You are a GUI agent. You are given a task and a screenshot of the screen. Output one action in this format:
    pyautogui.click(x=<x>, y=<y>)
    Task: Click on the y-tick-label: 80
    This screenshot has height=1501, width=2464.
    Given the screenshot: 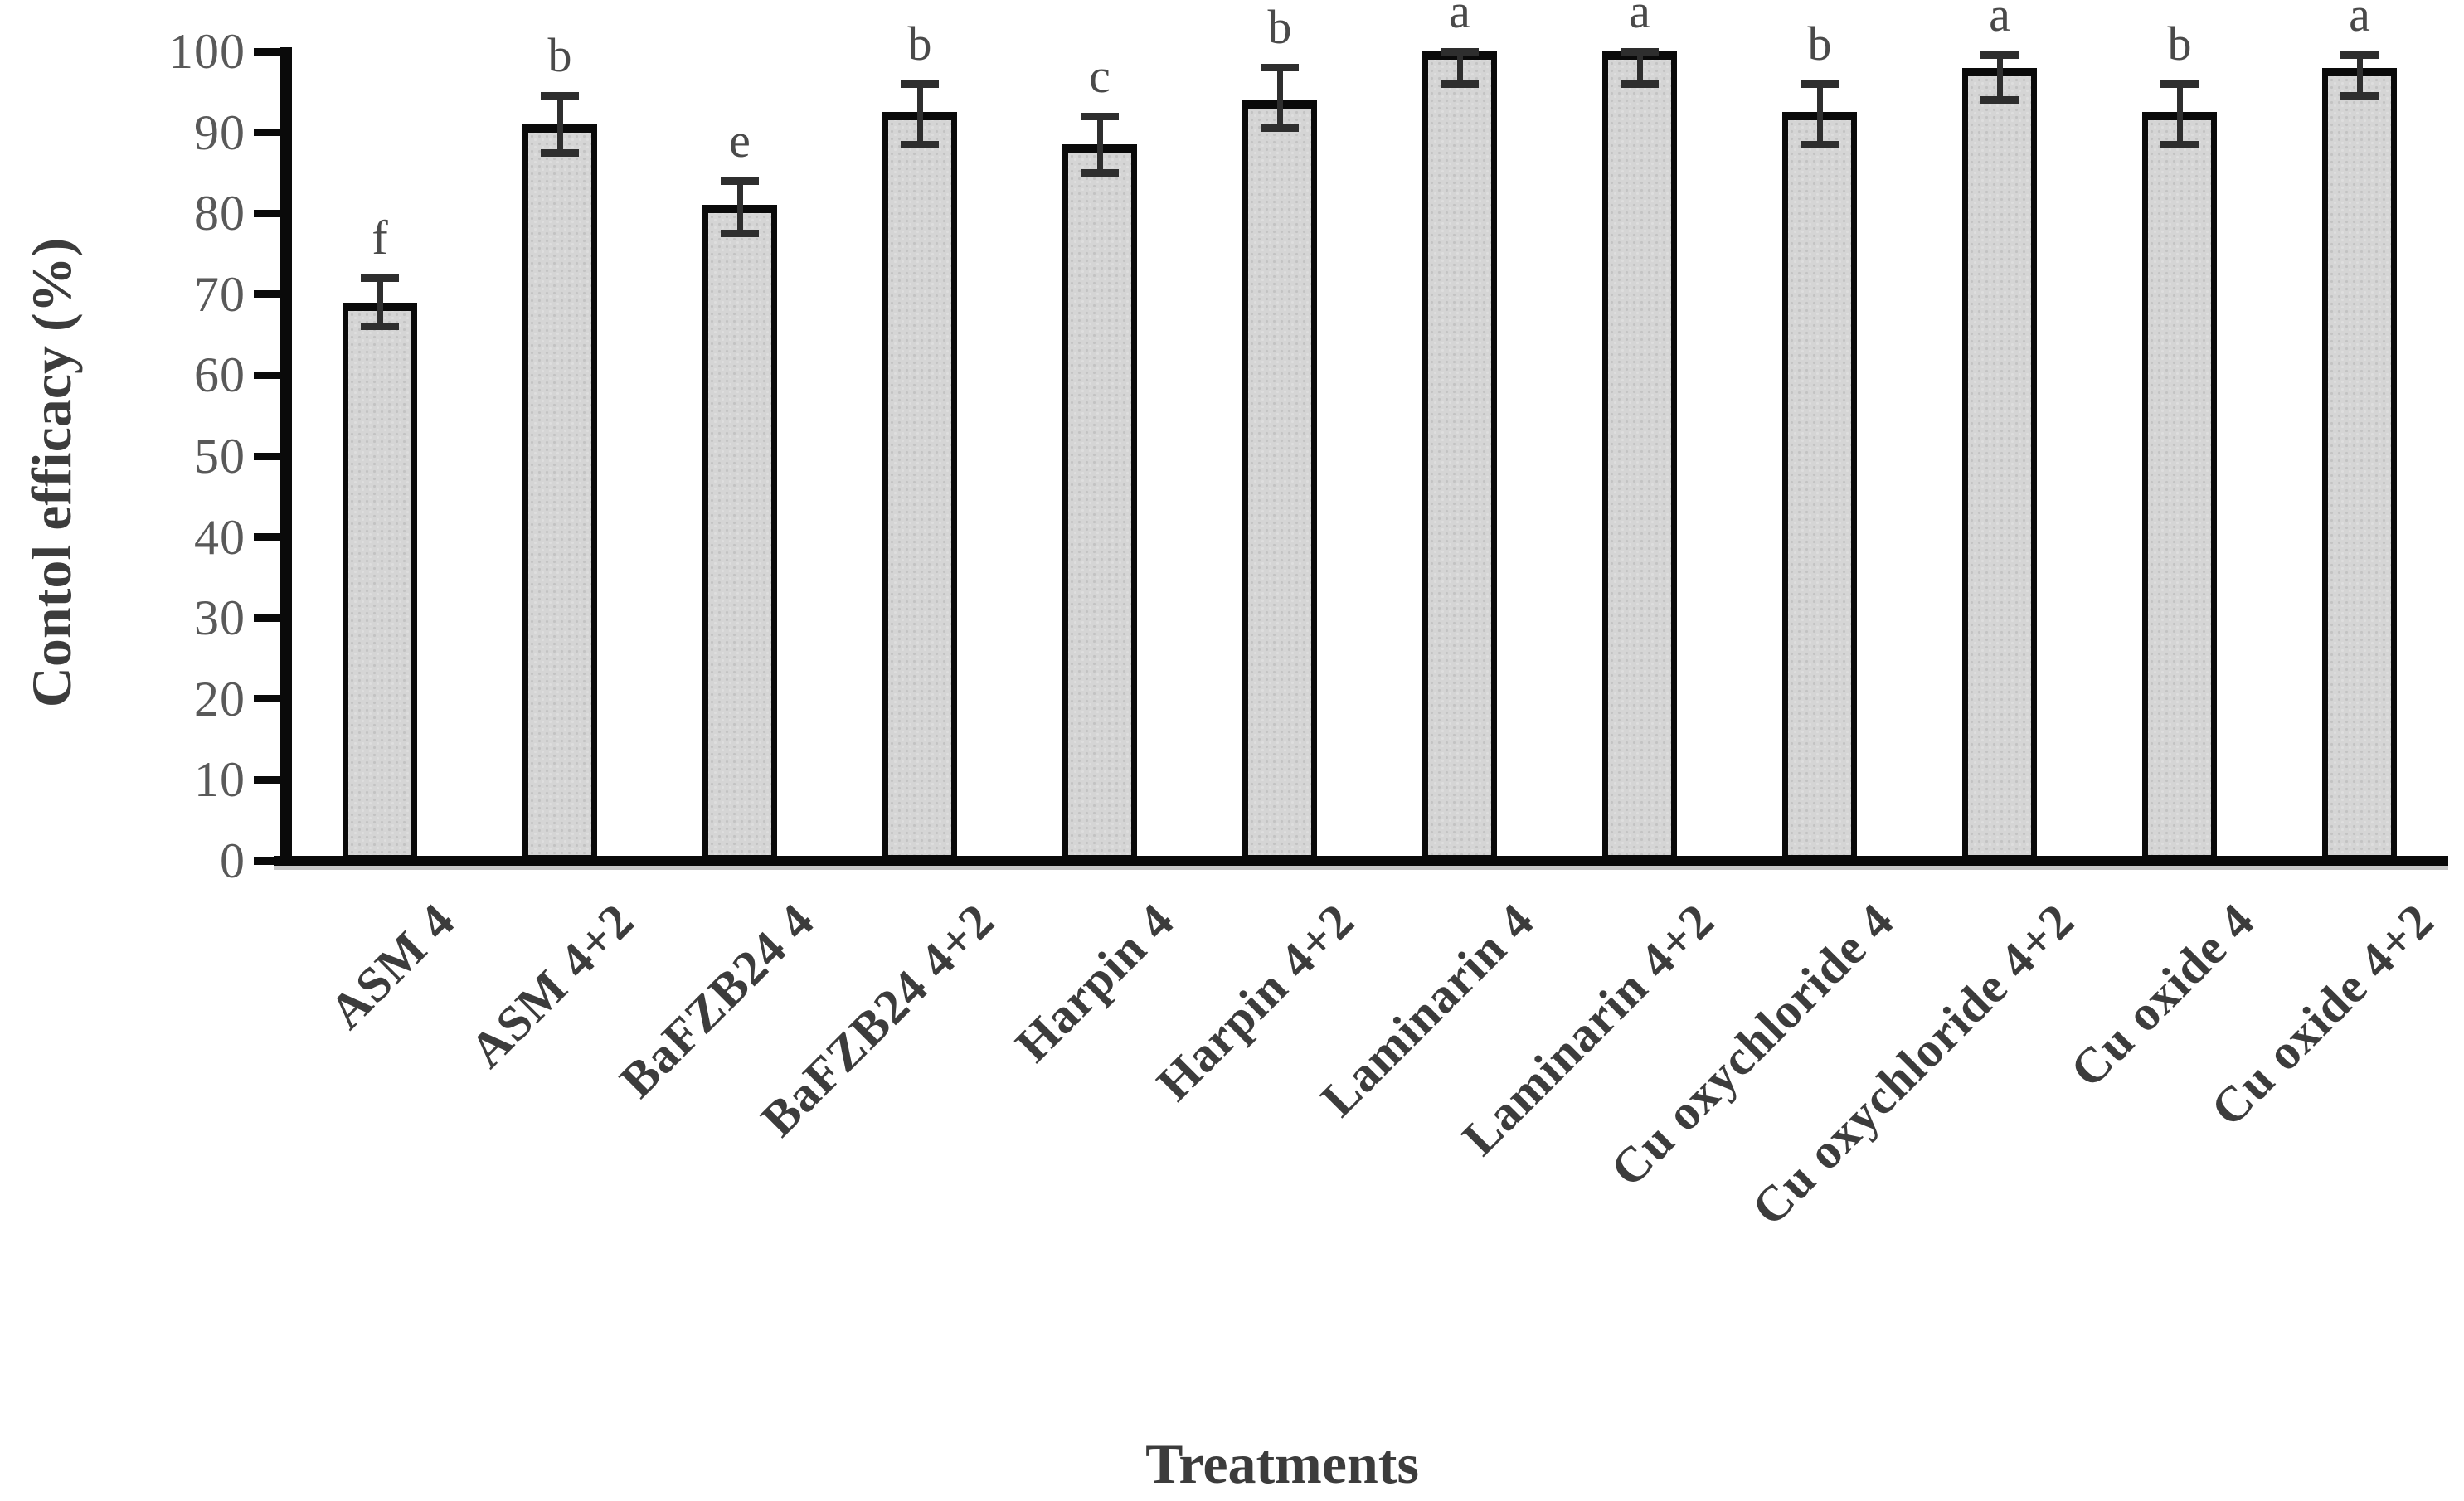 What is the action you would take?
    pyautogui.click(x=219, y=213)
    